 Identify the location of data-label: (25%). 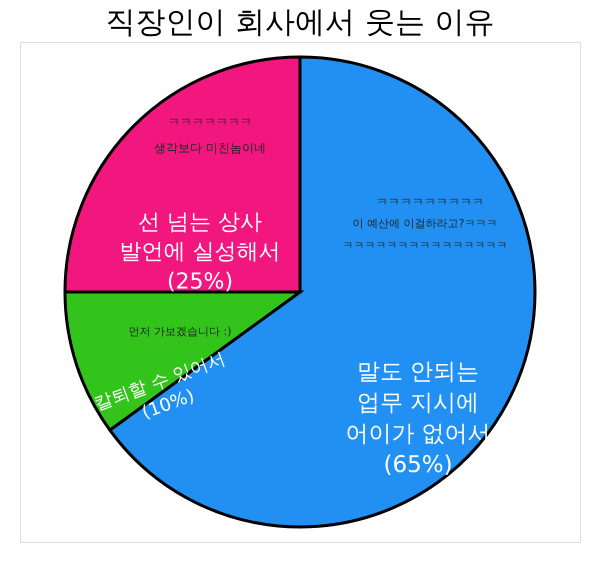
(200, 281).